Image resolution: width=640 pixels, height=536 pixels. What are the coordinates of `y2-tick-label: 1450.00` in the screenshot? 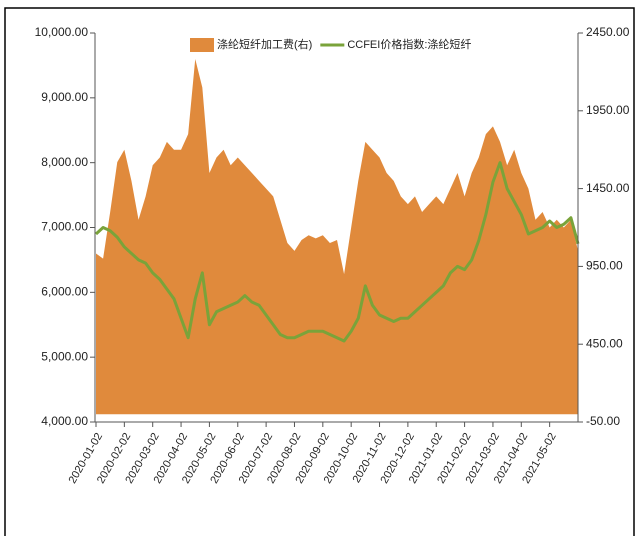 It's located at (608, 188).